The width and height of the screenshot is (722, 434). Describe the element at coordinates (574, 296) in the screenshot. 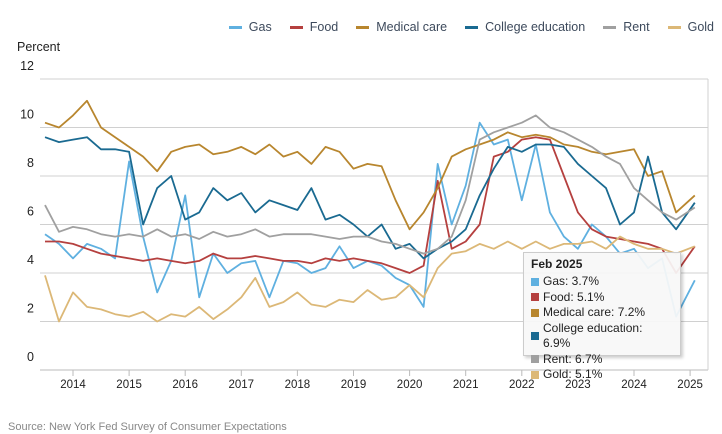

I see `tooltip-value: Food: 5.1%` at that location.